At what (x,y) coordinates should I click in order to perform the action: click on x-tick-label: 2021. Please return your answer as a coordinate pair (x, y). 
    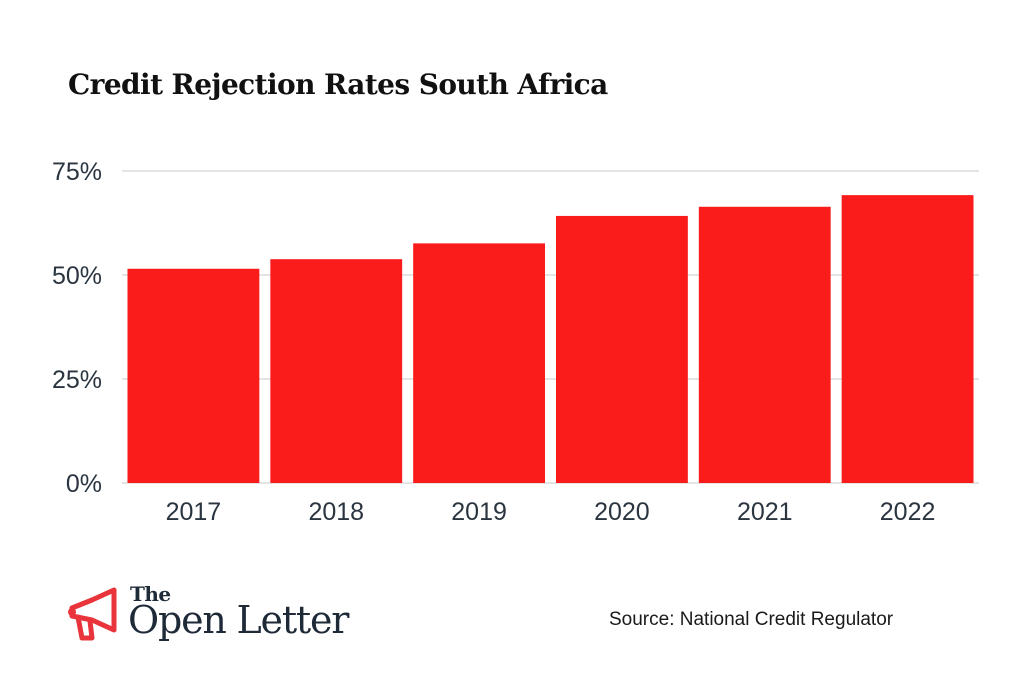
    Looking at the image, I should click on (765, 512).